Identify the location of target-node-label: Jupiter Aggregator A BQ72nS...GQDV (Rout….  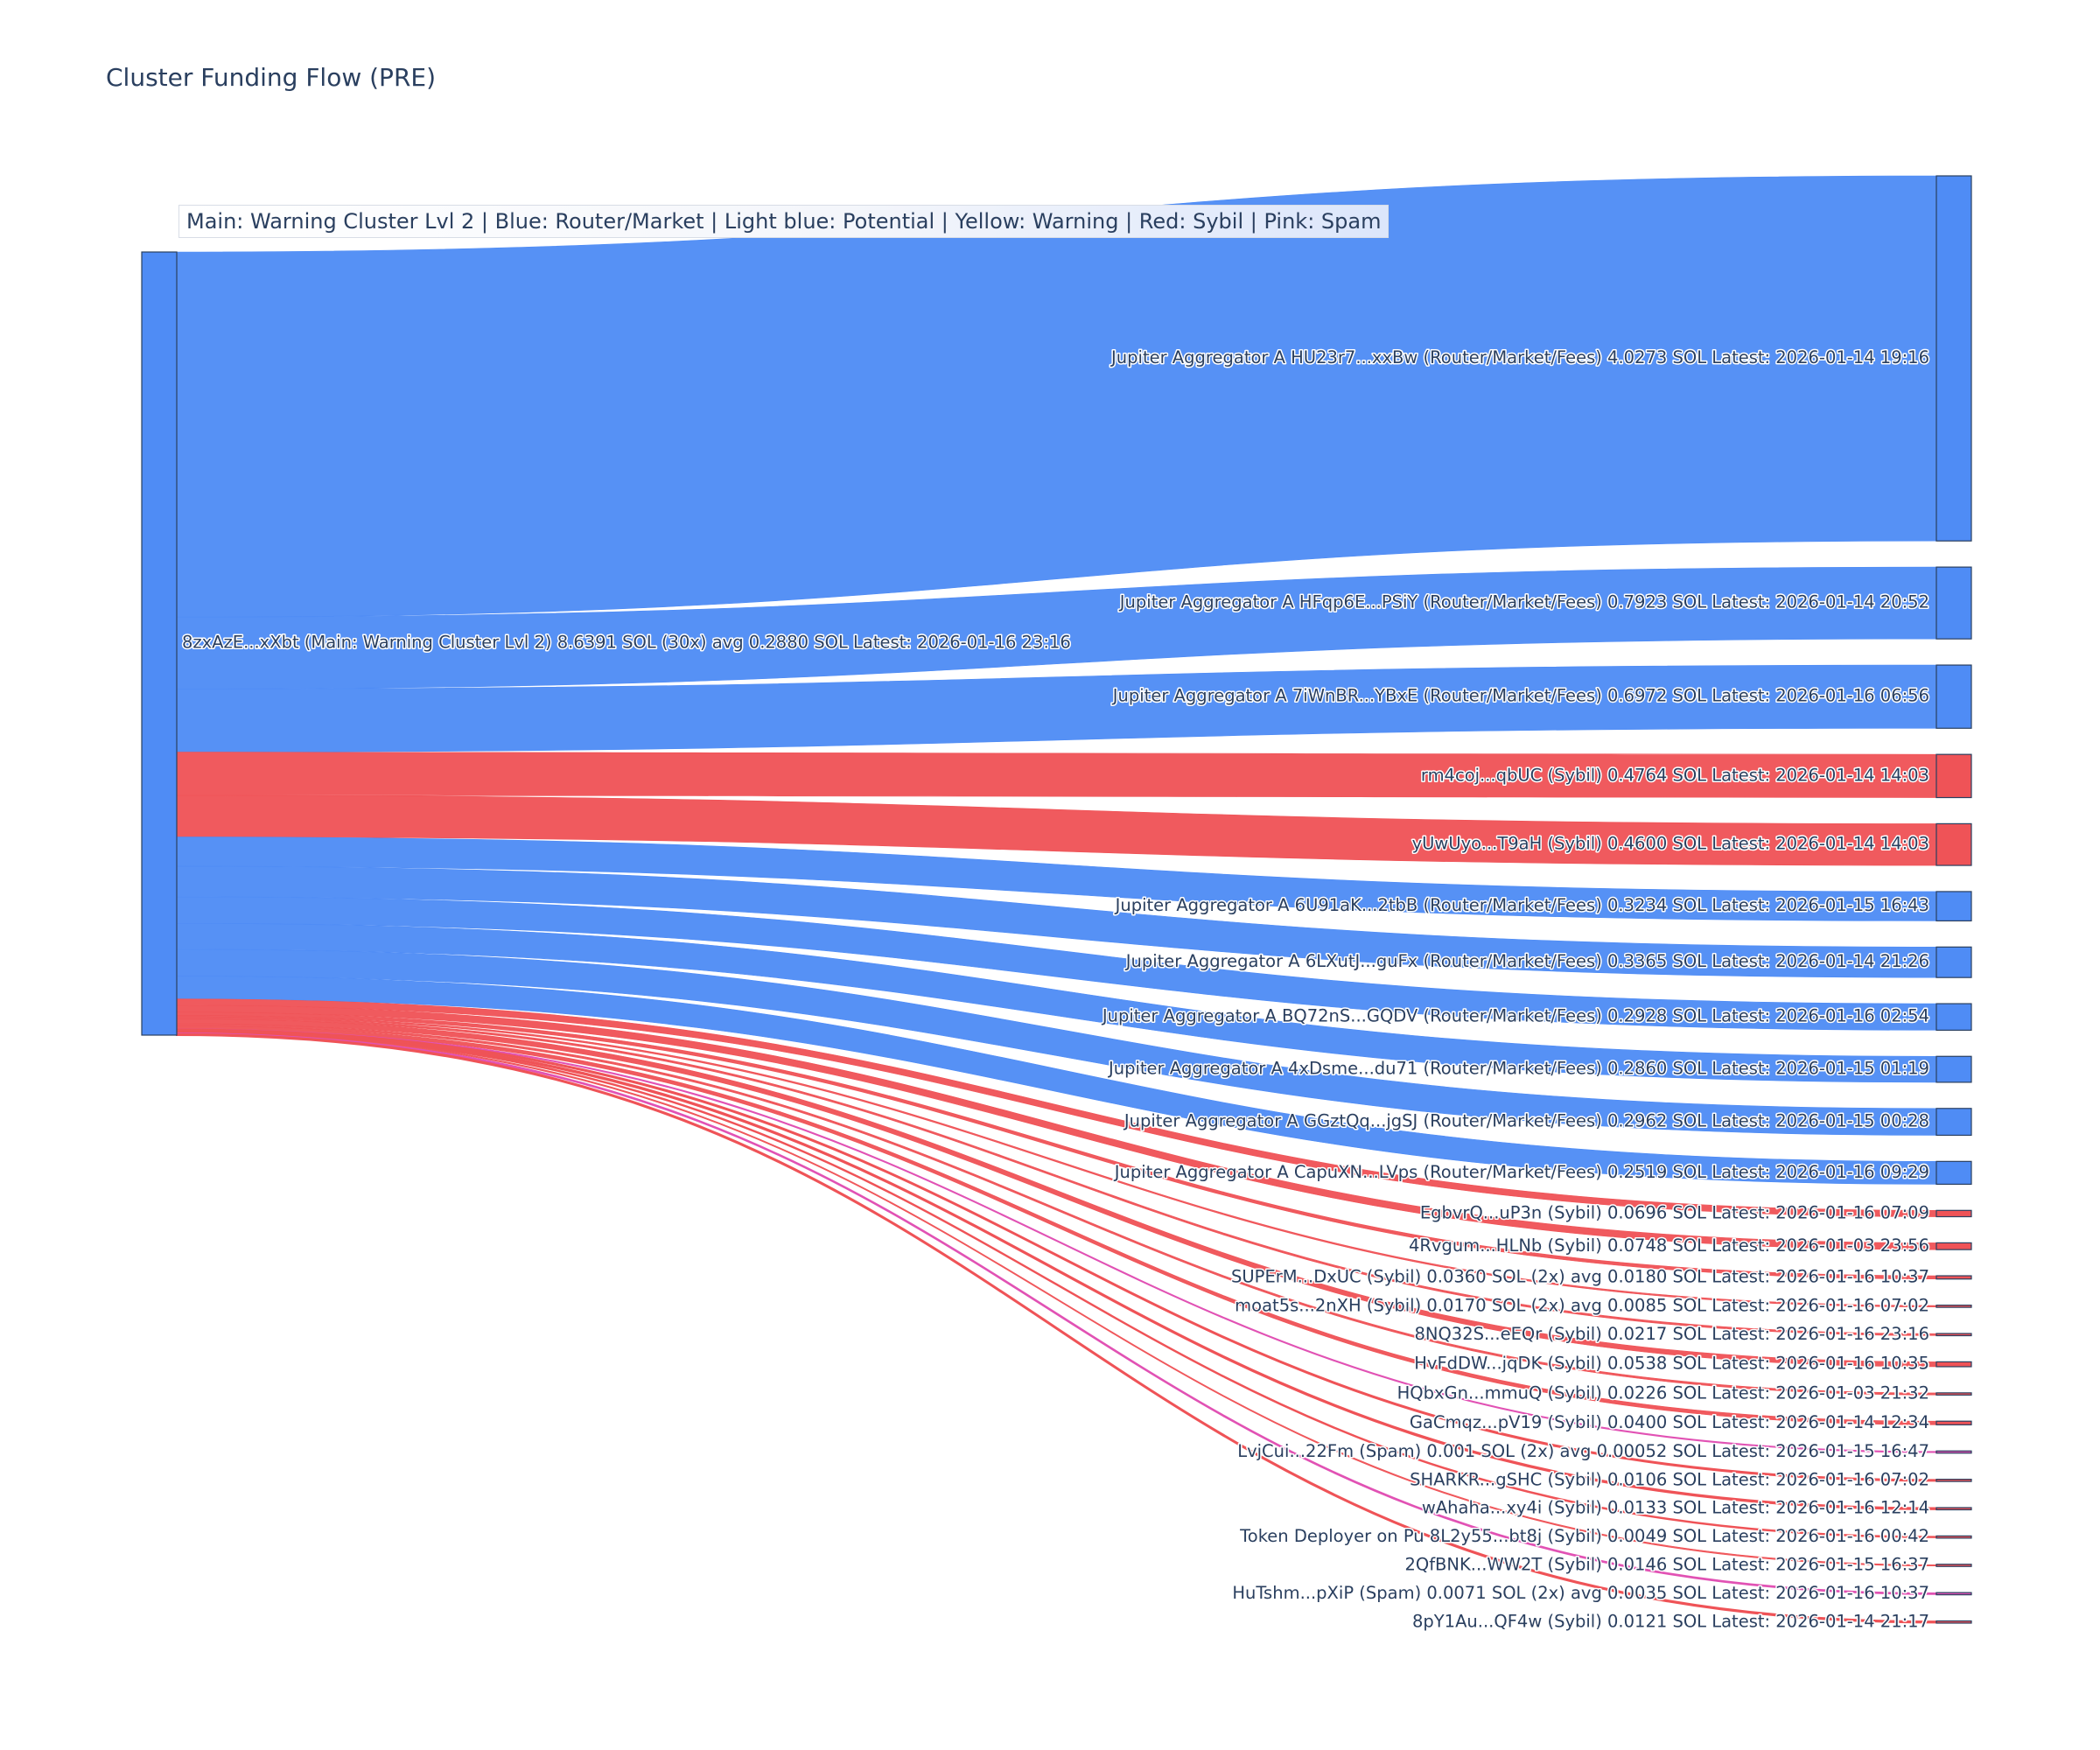
(1515, 1016).